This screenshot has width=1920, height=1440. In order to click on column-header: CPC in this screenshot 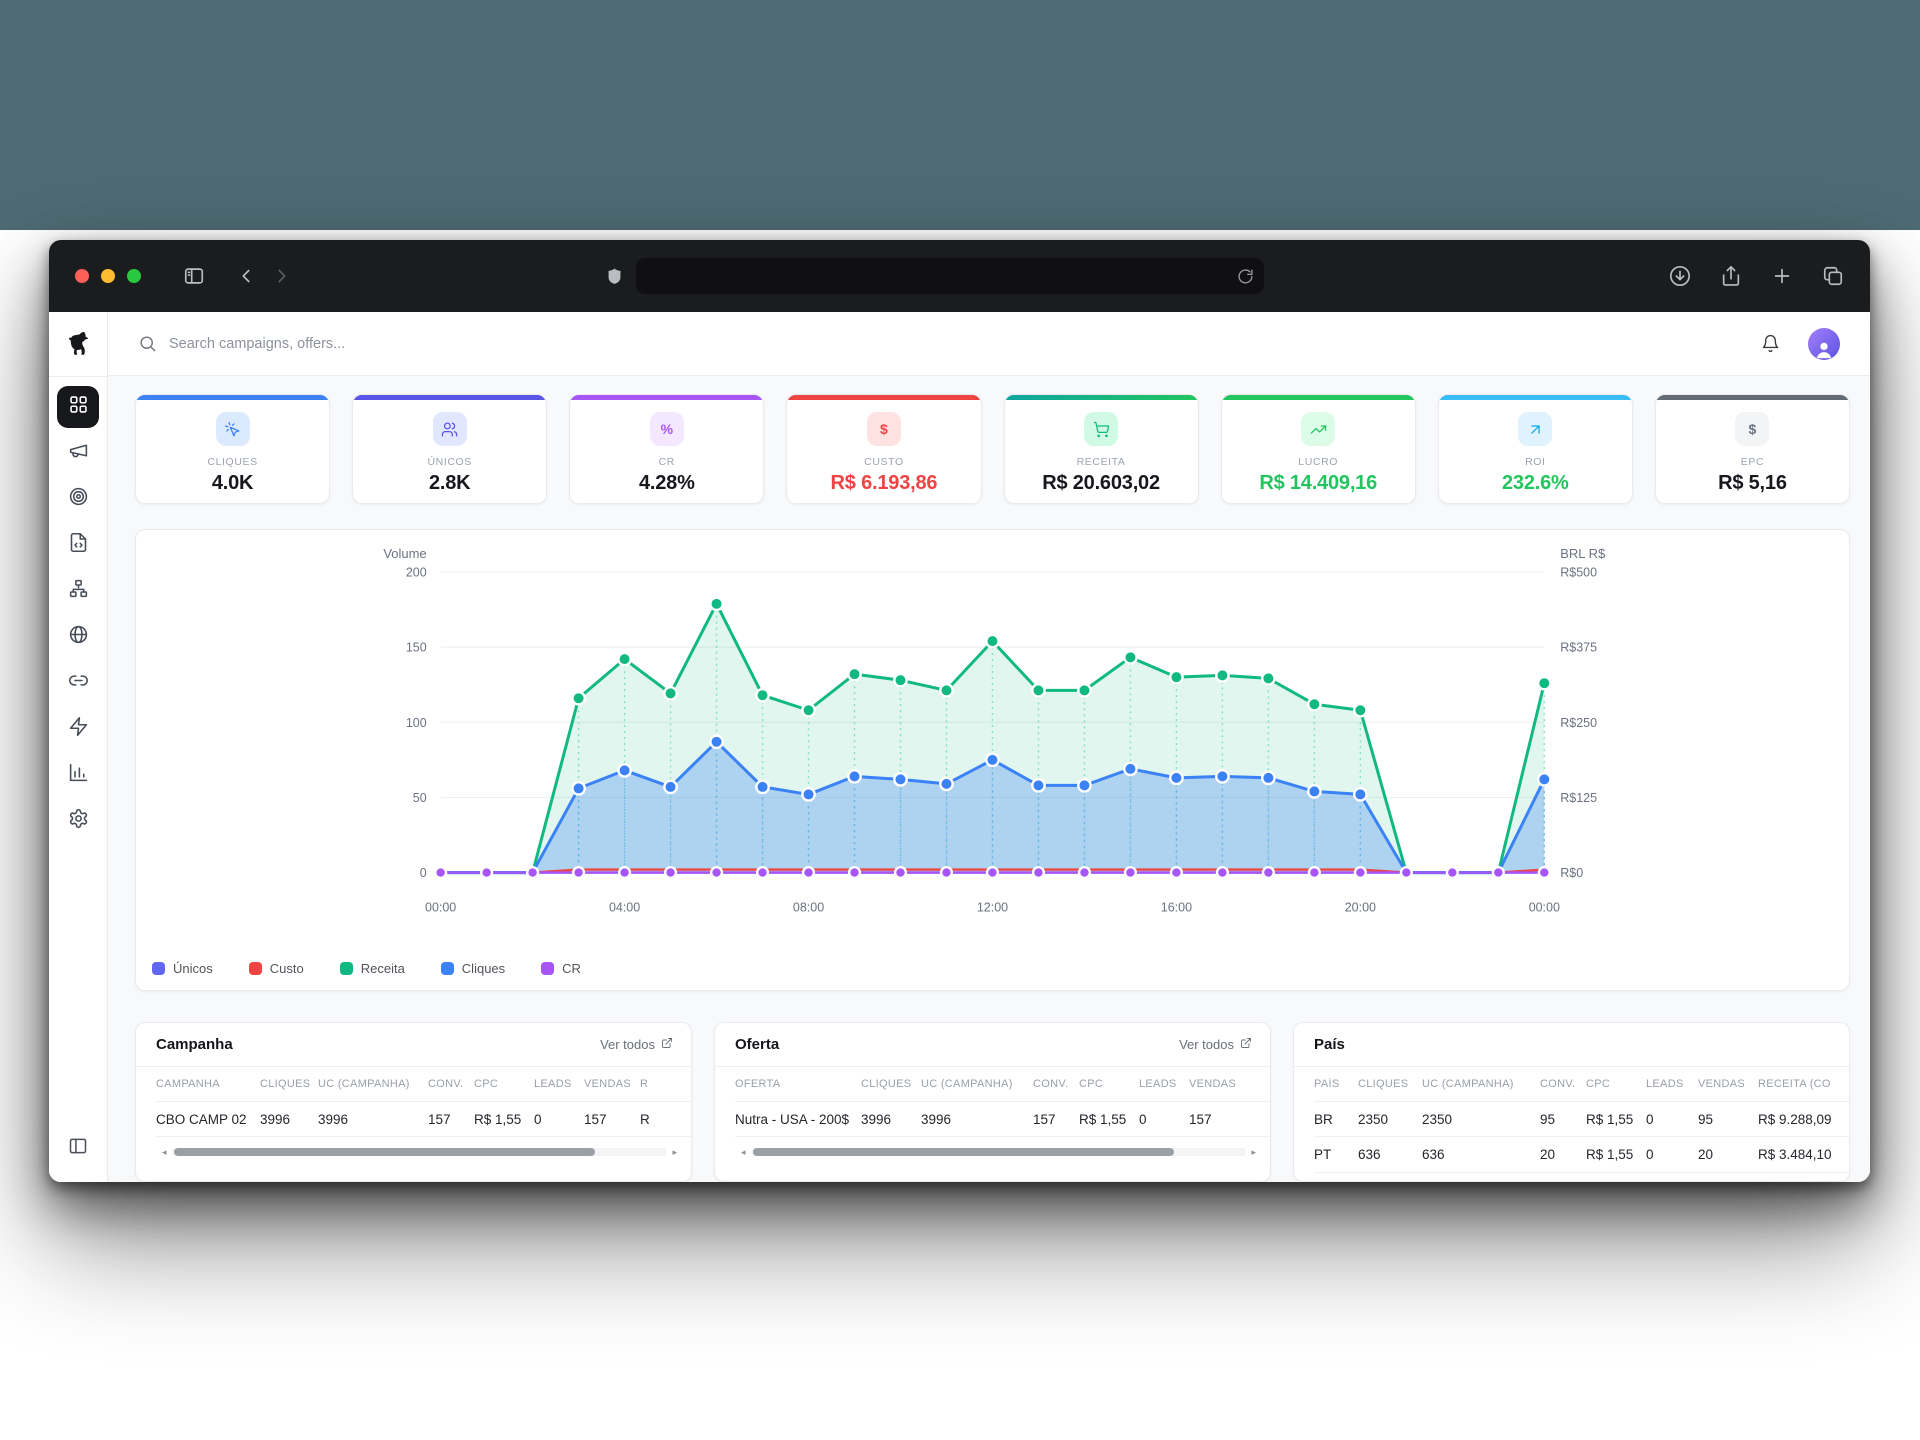, I will do `click(486, 1084)`.